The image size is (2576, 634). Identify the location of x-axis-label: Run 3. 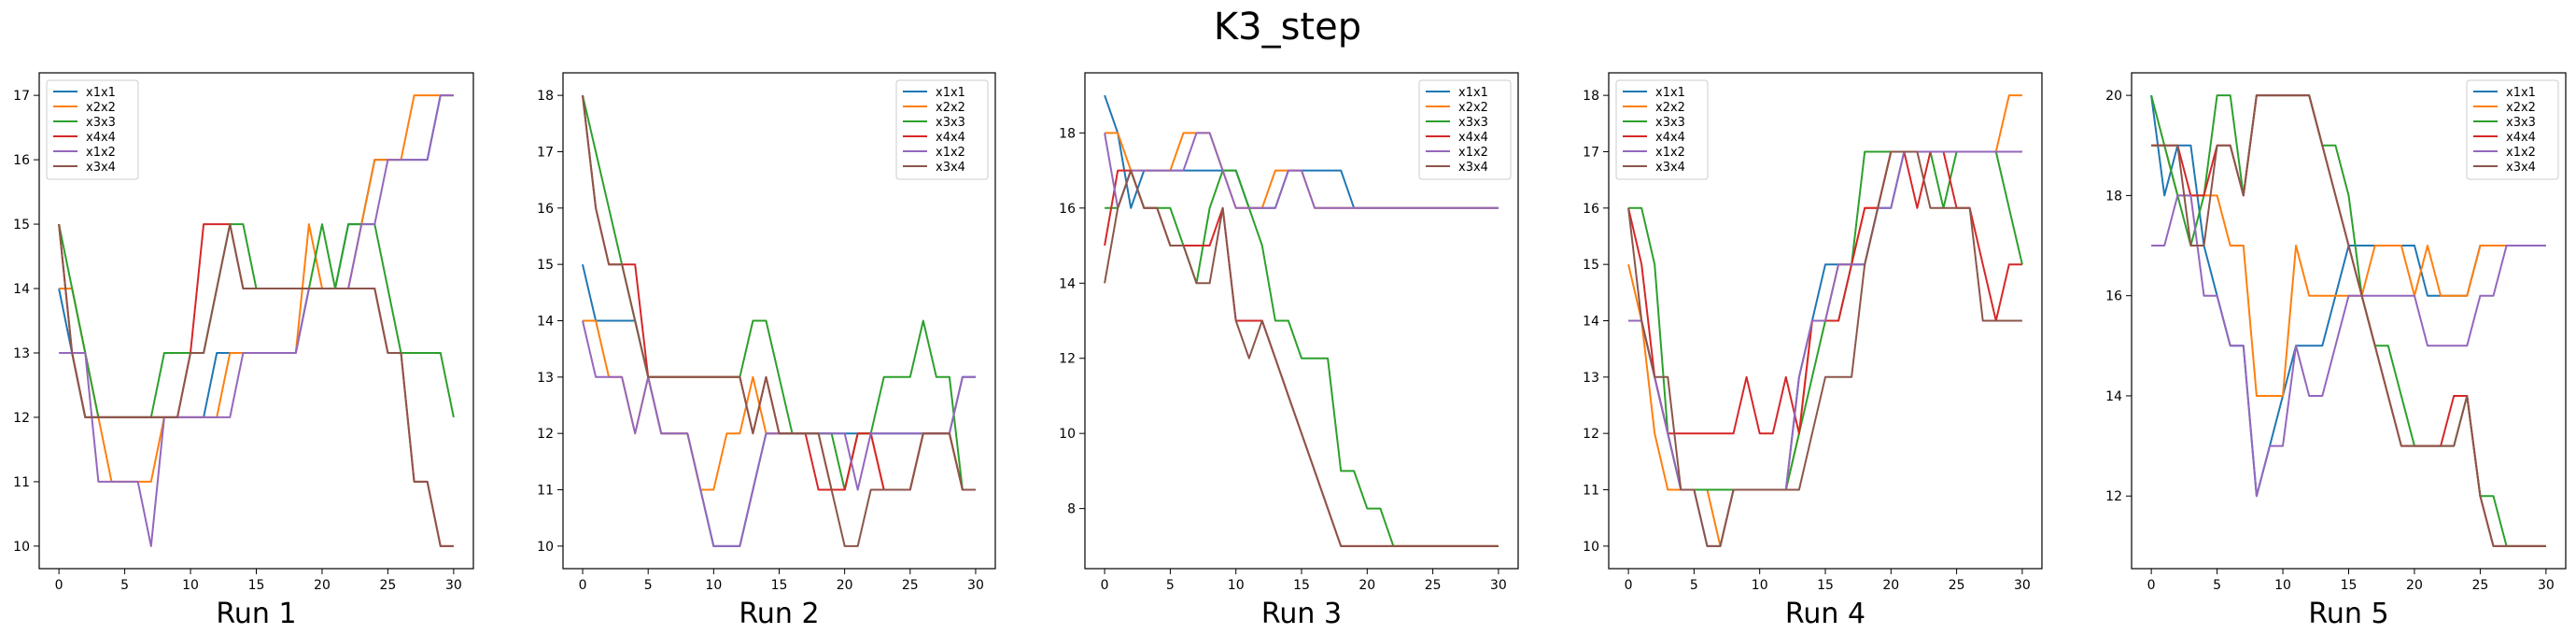
(1302, 614).